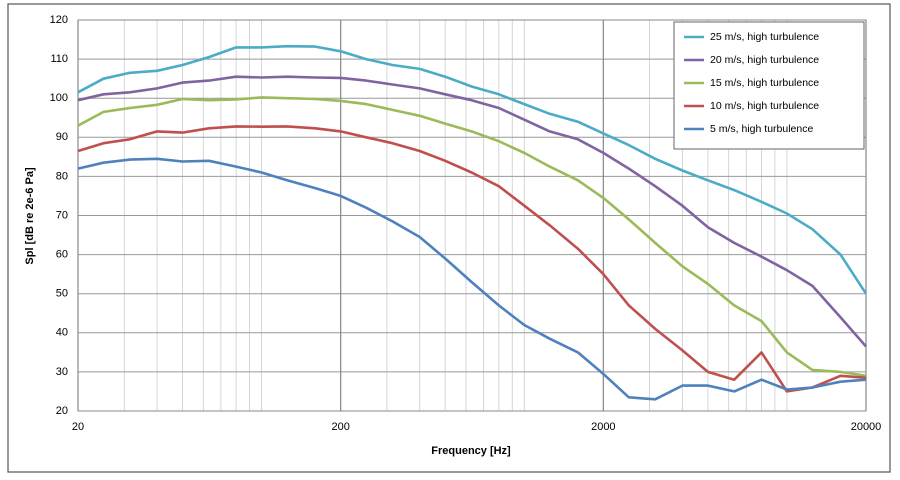 The image size is (900, 480). I want to click on y-tick-label: 80, so click(62, 176).